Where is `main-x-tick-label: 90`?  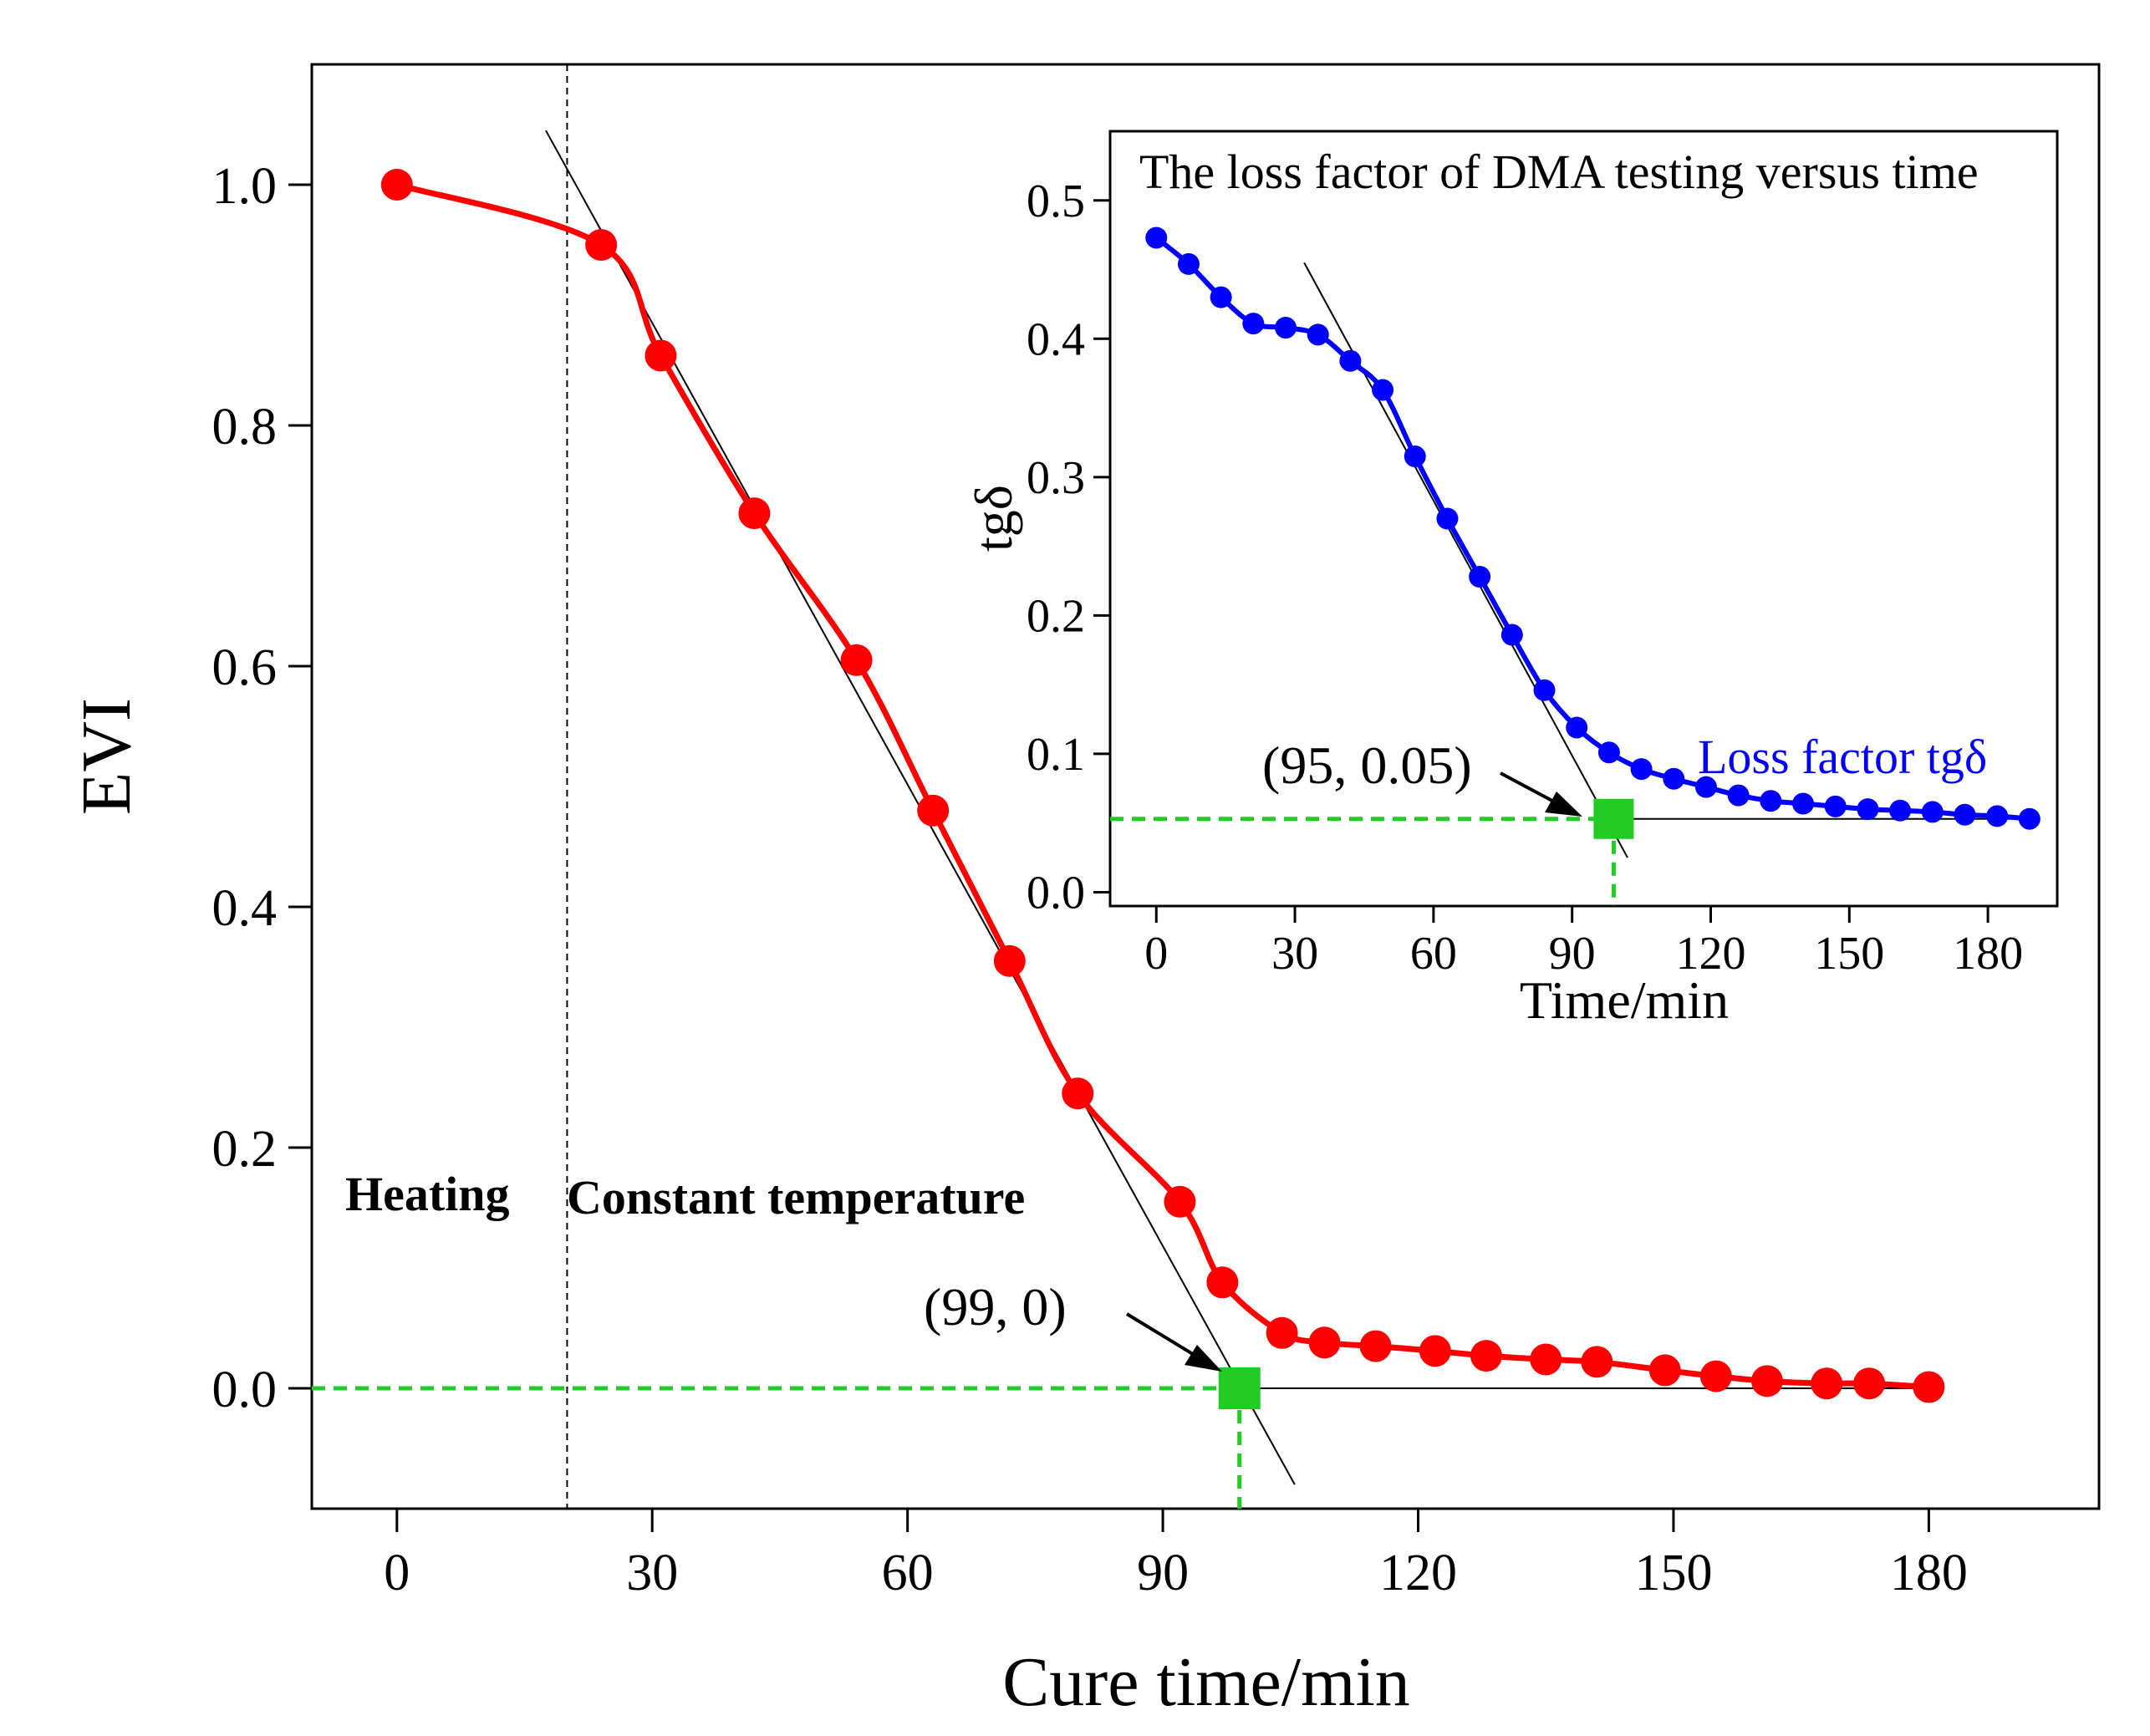
main-x-tick-label: 90 is located at coordinates (1163, 1573).